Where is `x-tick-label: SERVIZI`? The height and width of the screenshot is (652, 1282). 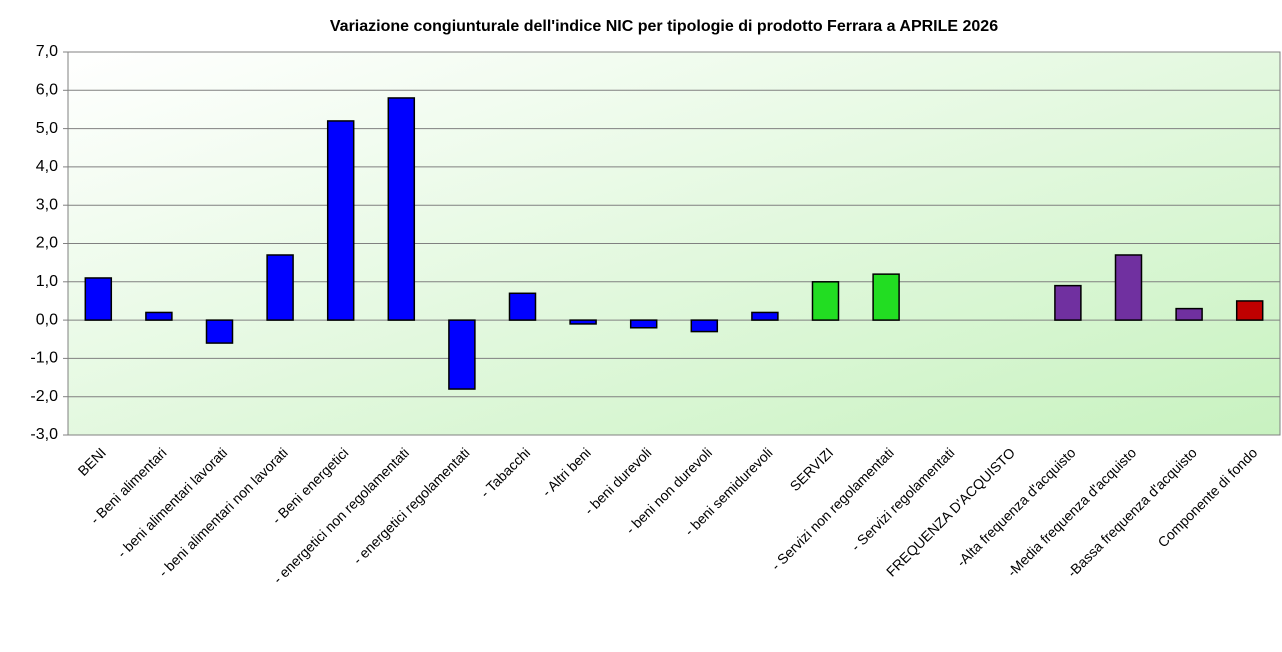 x-tick-label: SERVIZI is located at coordinates (812, 469).